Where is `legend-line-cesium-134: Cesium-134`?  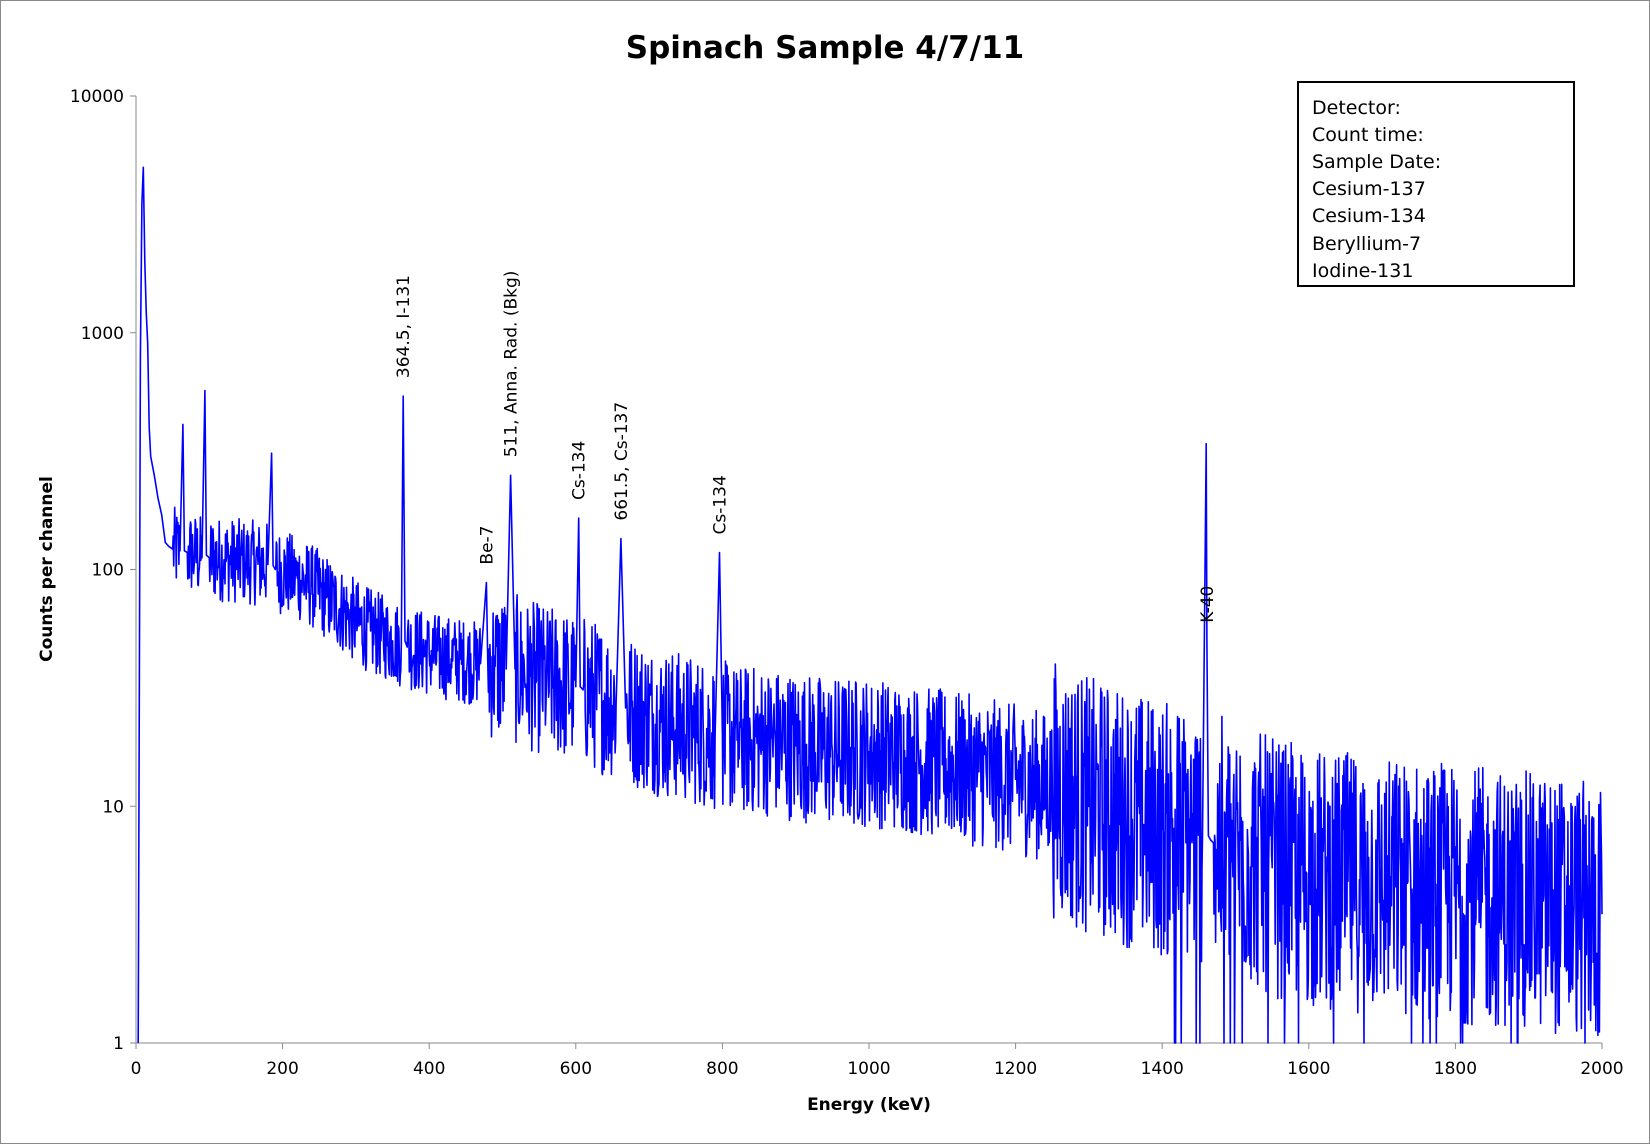
legend-line-cesium-134: Cesium-134 is located at coordinates (1369, 216).